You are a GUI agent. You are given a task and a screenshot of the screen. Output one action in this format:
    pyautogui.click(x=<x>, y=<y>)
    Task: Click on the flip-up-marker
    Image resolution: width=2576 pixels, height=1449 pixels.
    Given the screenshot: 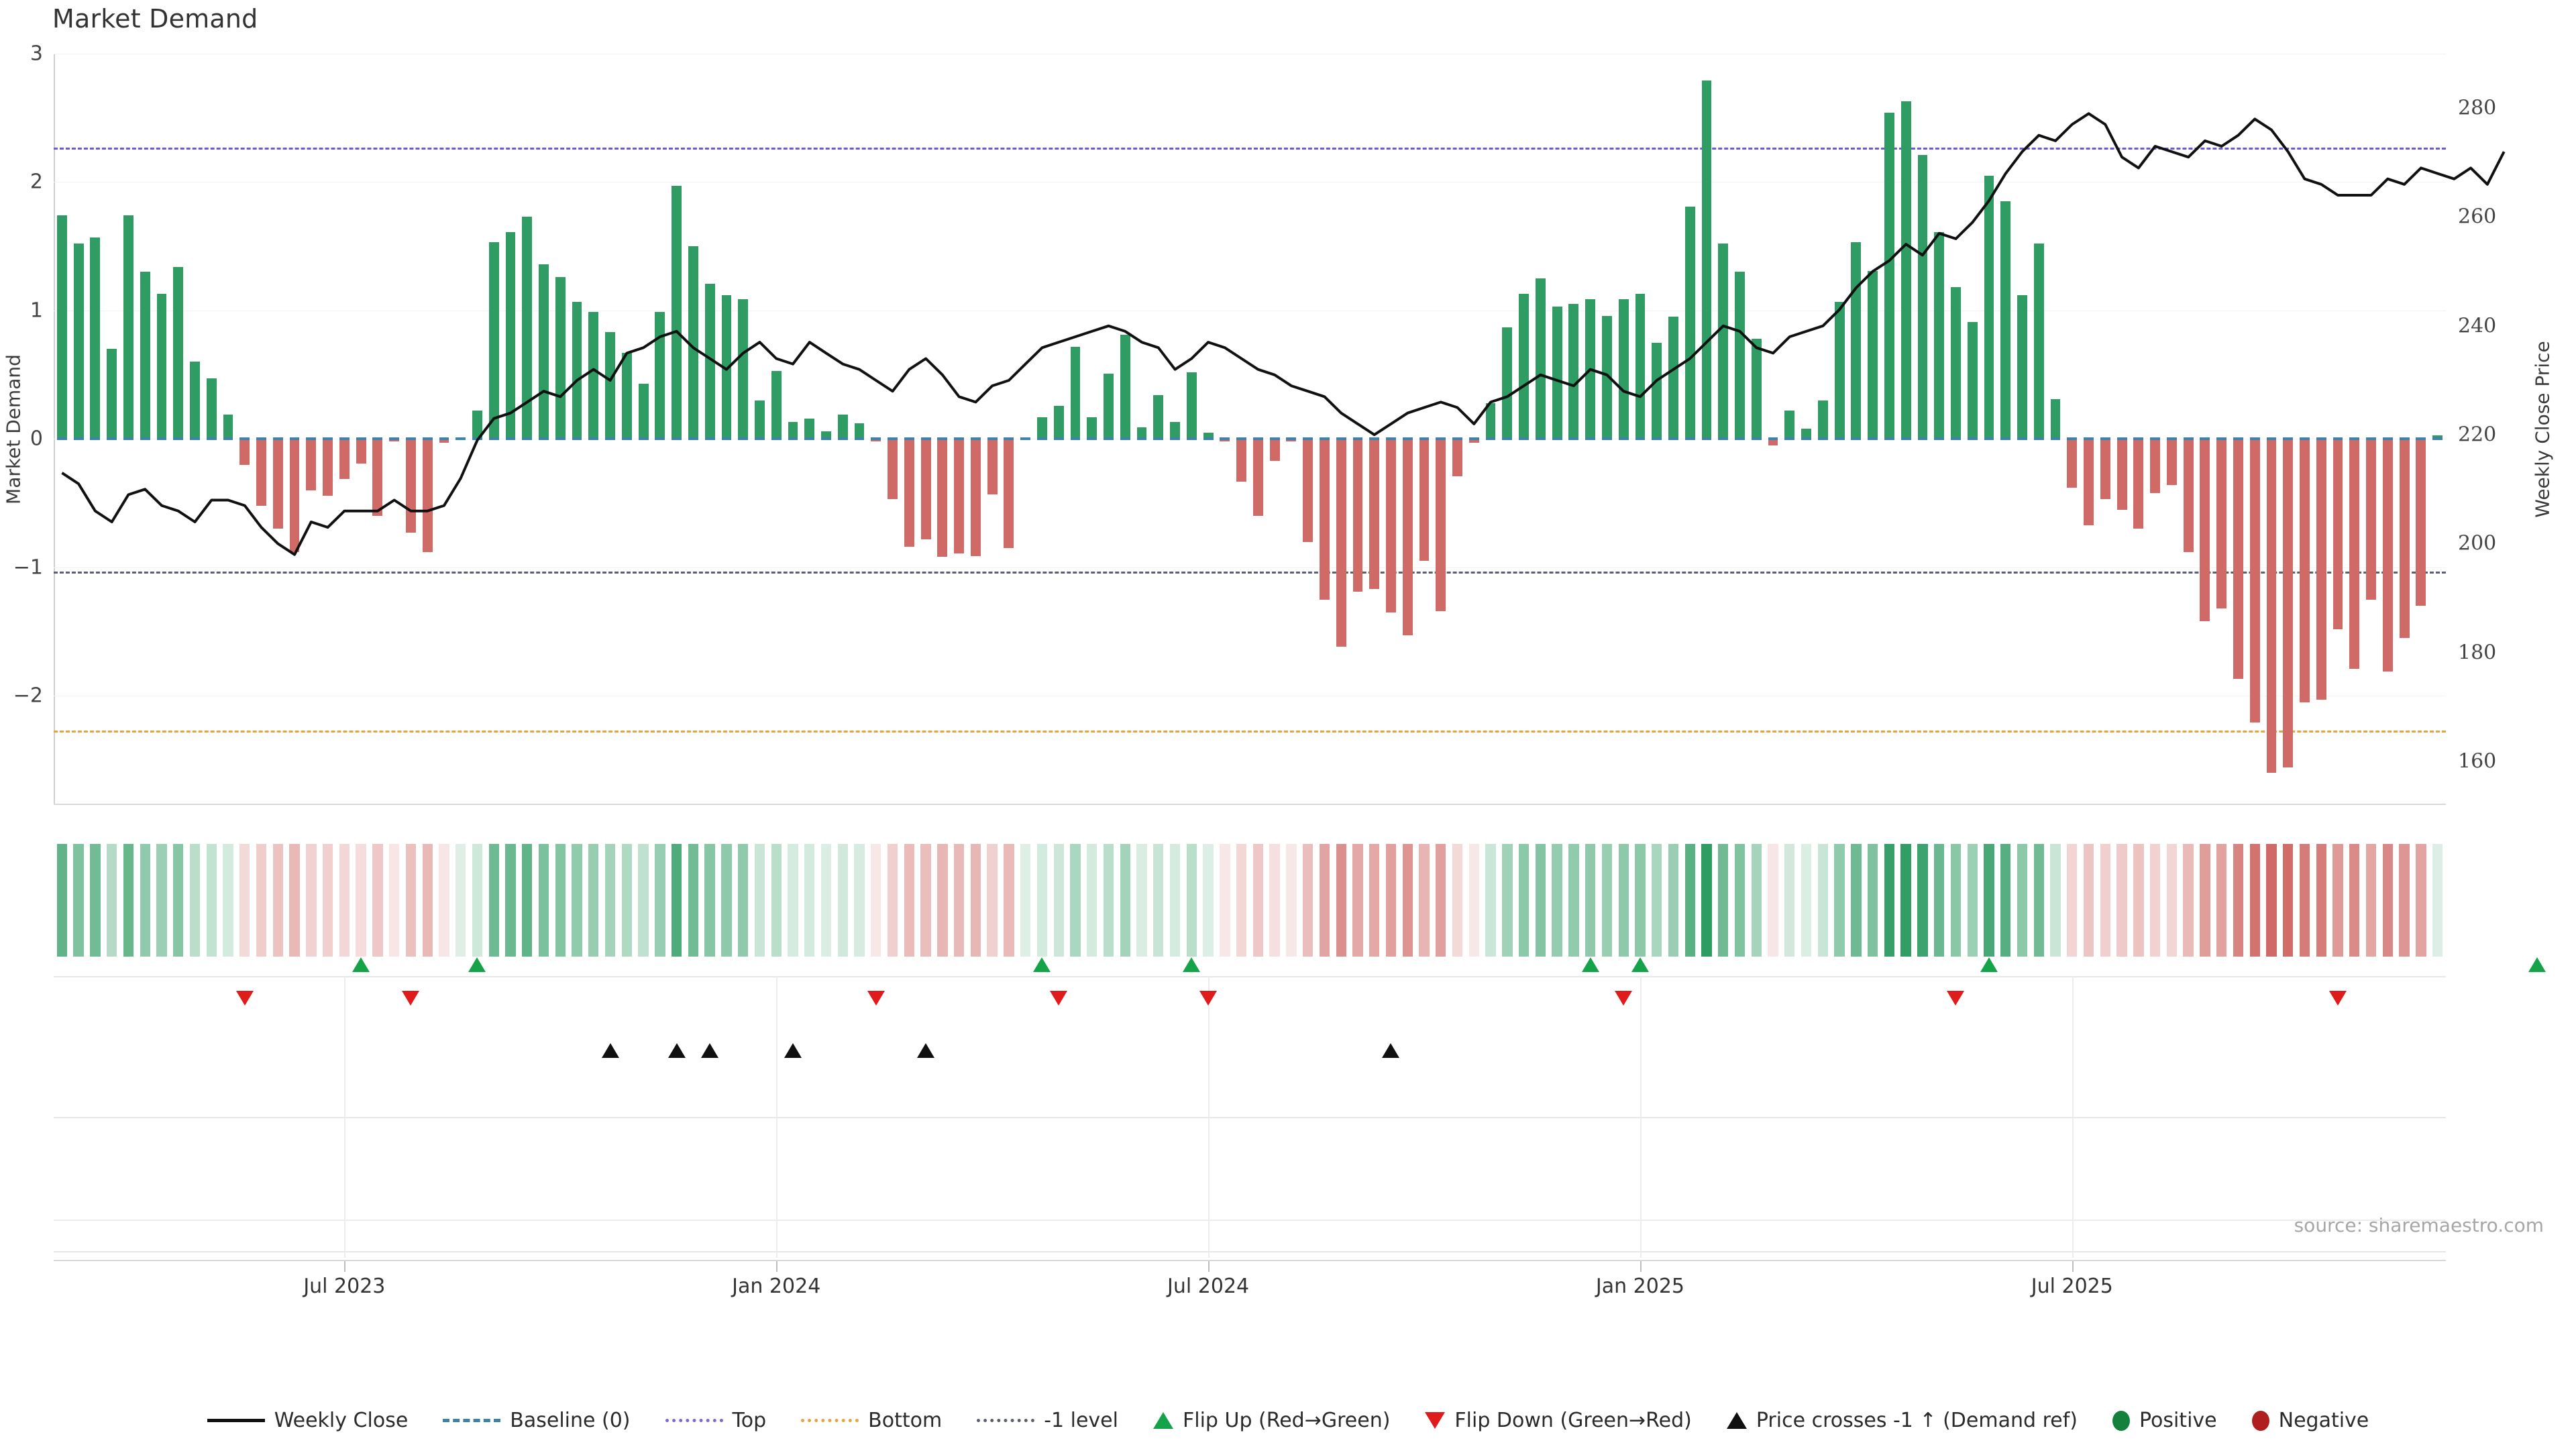 What is the action you would take?
    pyautogui.click(x=1042, y=964)
    